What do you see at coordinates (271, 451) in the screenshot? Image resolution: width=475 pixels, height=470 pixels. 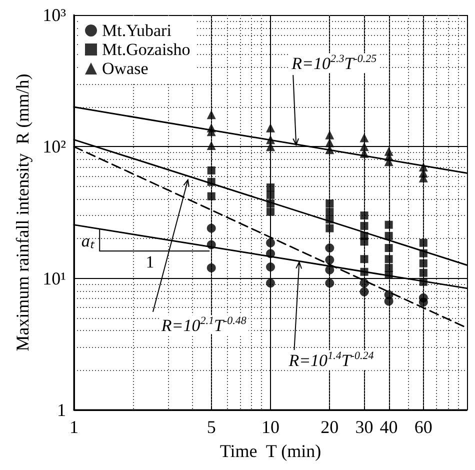 I see `x-axis-title: Time T (min)` at bounding box center [271, 451].